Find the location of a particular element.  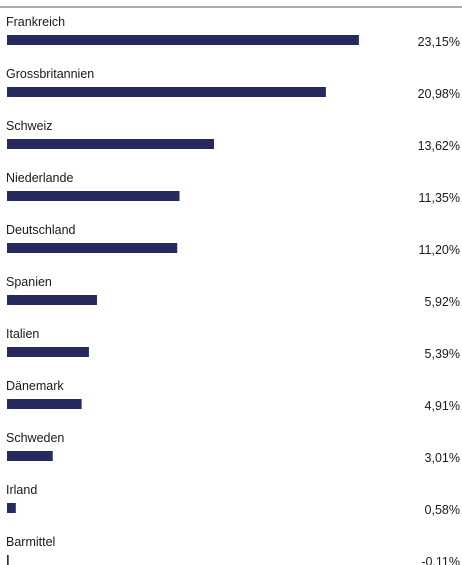

value-label-frankreich: 23,15% is located at coordinates (439, 42).